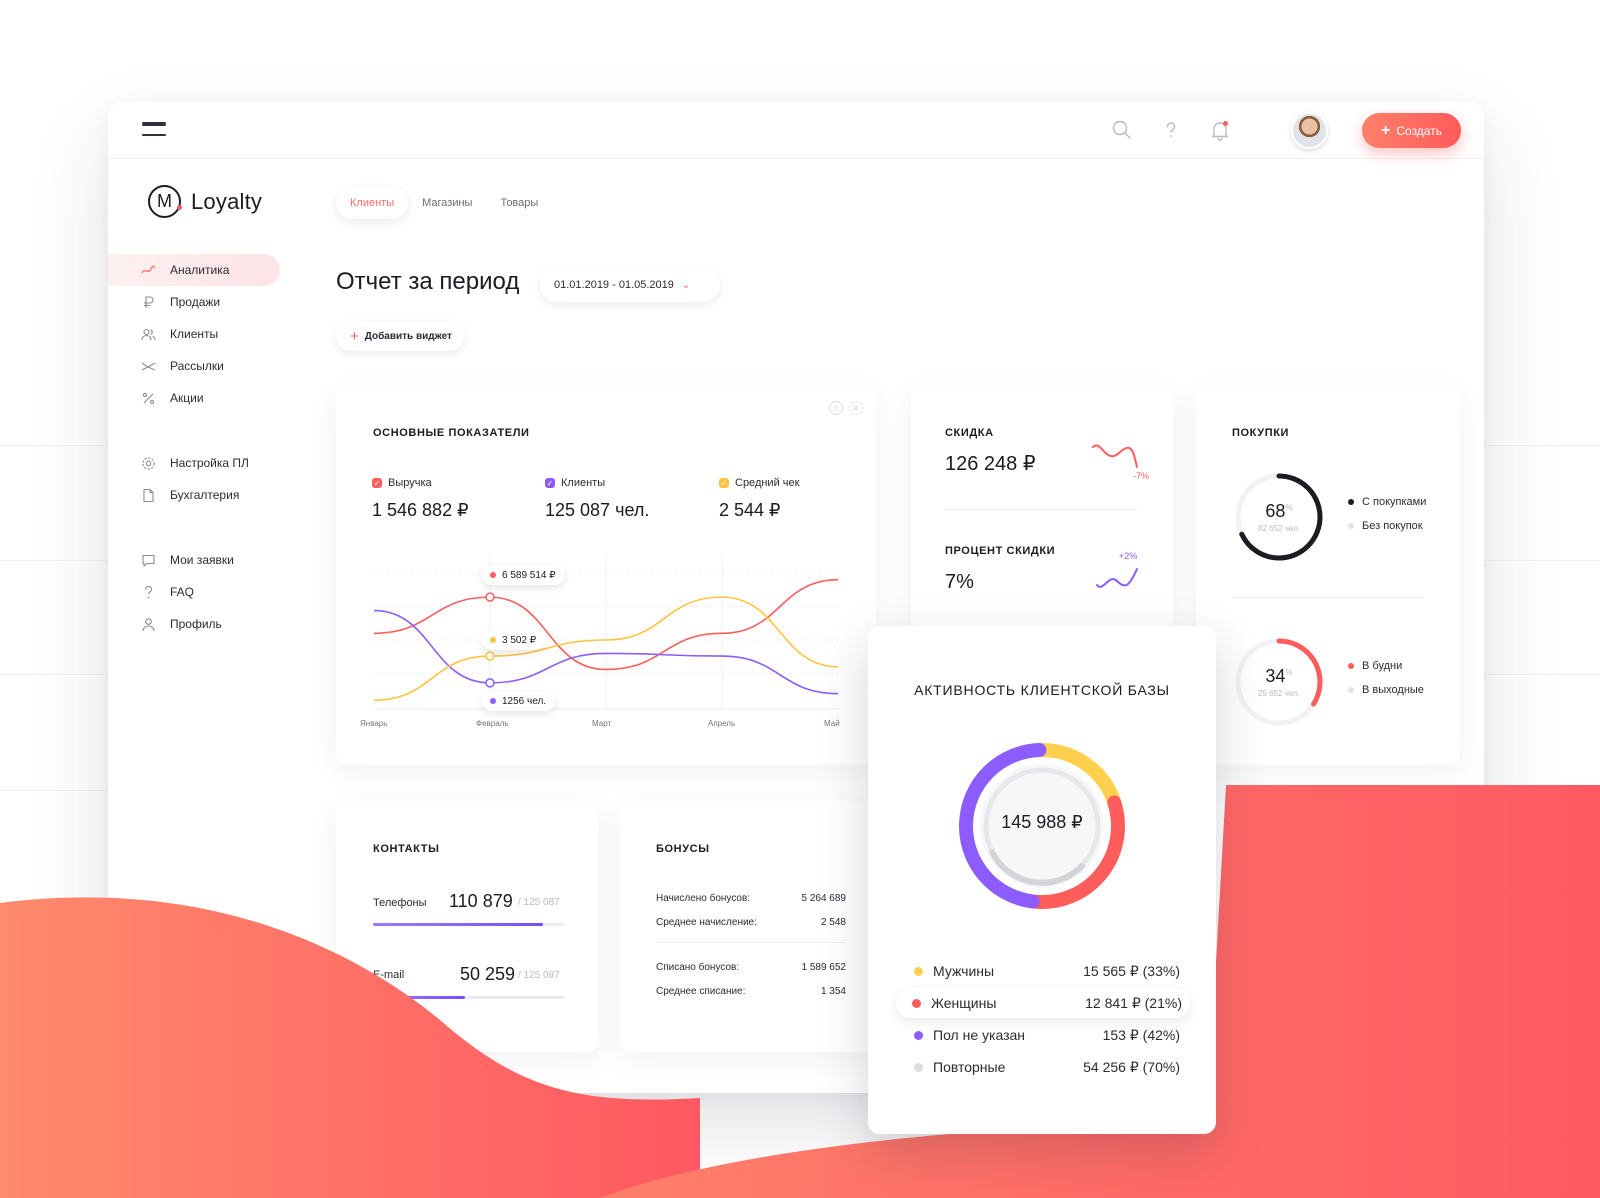 The width and height of the screenshot is (1600, 1198). I want to click on weekday-ring-value: 34%, so click(1279, 676).